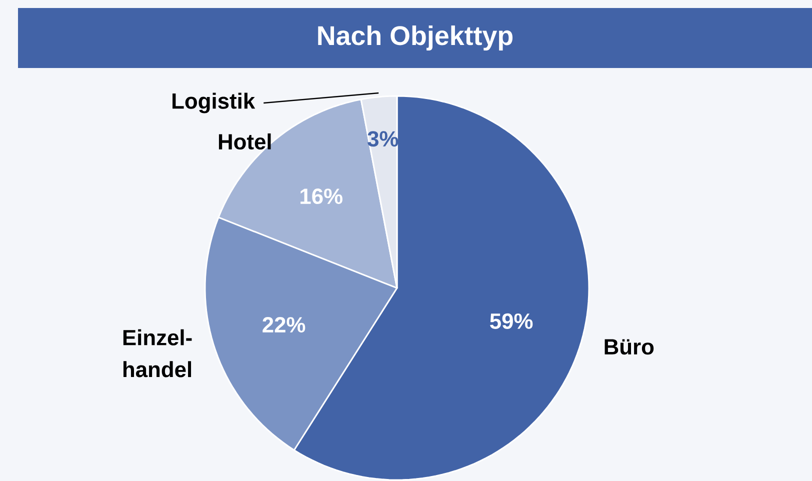 The width and height of the screenshot is (812, 481). Describe the element at coordinates (383, 139) in the screenshot. I see `data-label: 3%` at that location.